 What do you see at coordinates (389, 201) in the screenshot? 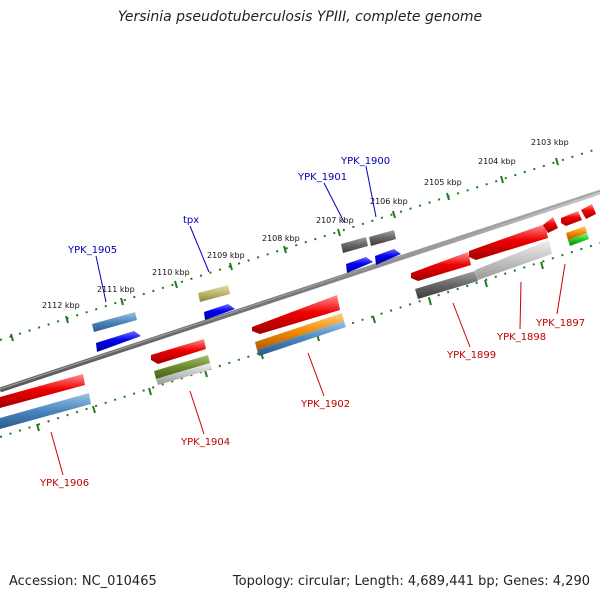
I see `ruler-label: 2106 kbp` at bounding box center [389, 201].